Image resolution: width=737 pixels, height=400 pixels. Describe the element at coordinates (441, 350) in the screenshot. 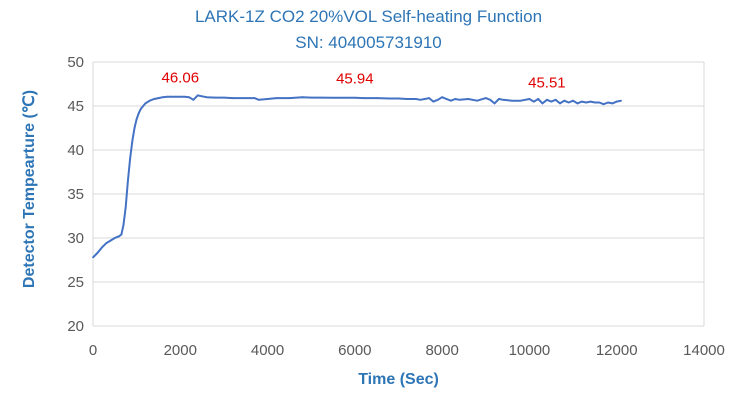

I see `x-tick-label: 8000` at that location.